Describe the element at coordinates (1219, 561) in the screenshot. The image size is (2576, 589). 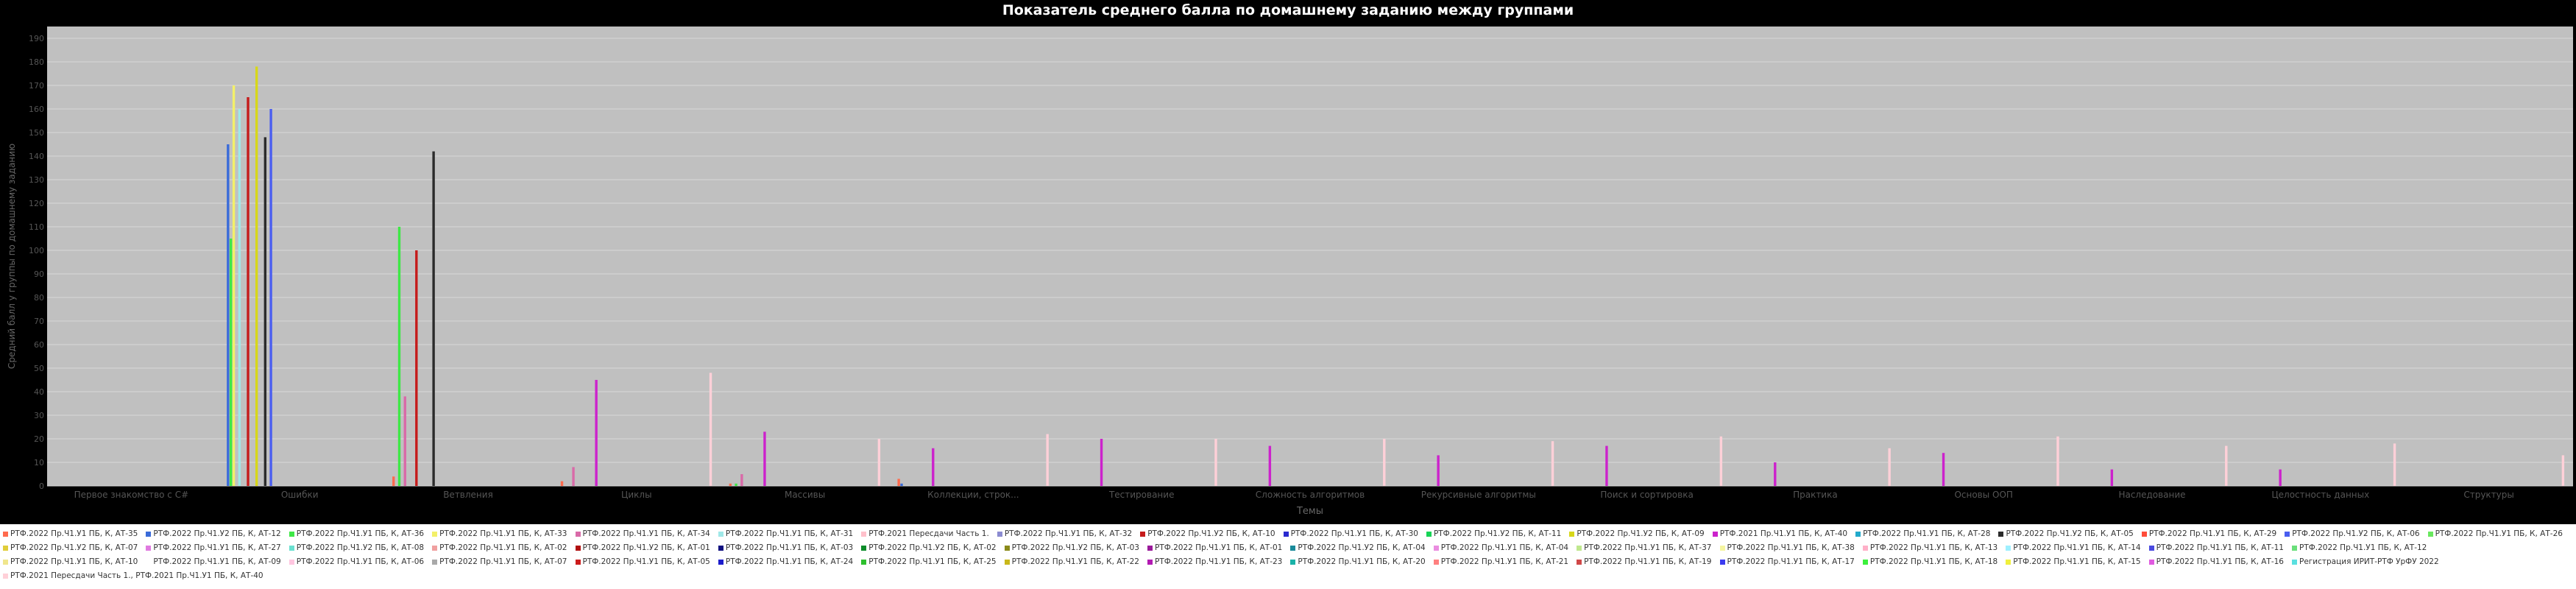
I see `legend-label: РТФ.2022 Пр.Ч1.У1 ПБ, К, АТ-23` at that location.